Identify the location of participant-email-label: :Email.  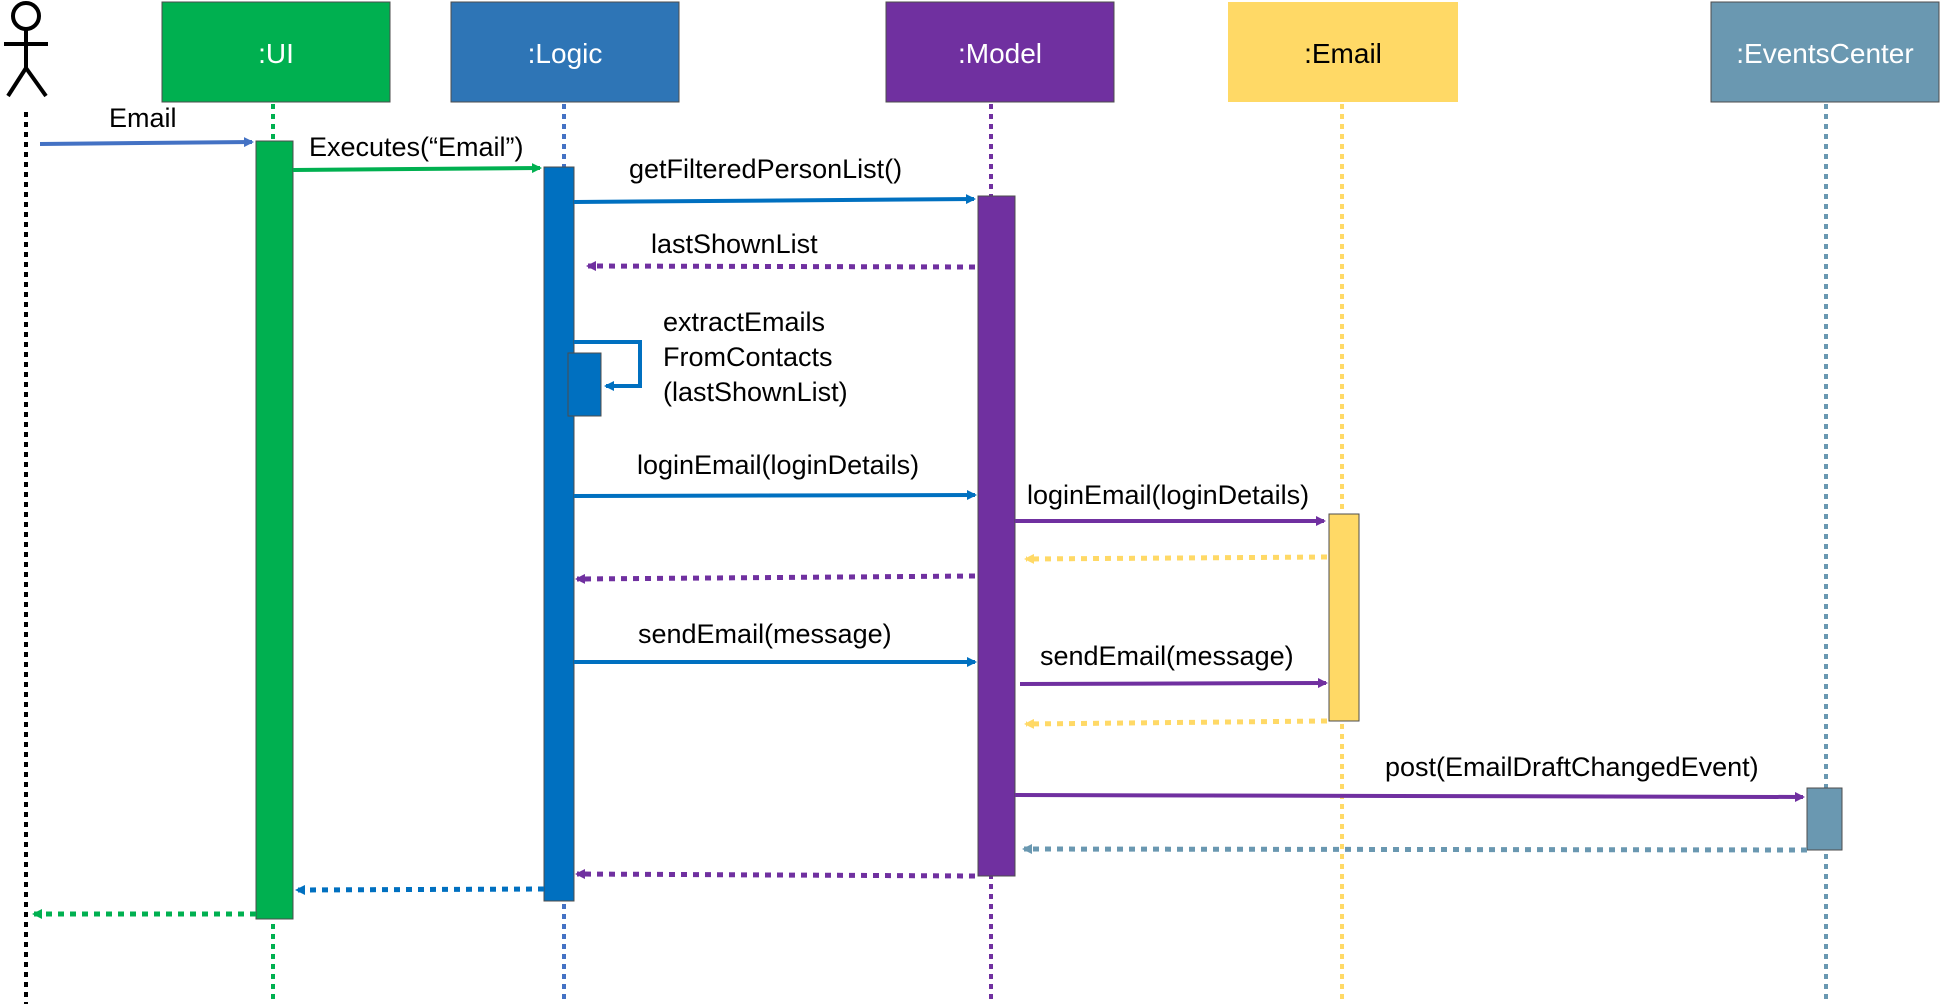
(1343, 53).